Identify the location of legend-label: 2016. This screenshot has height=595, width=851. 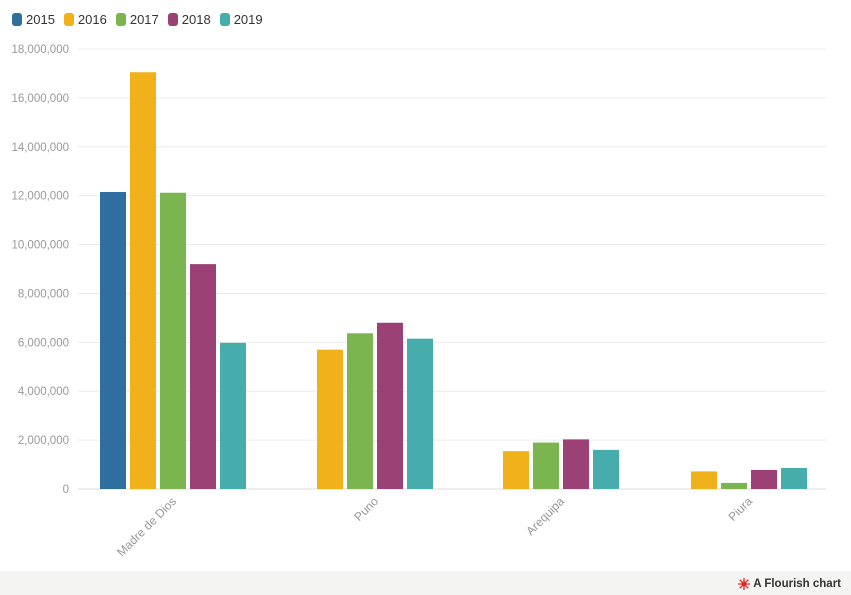
(92, 19).